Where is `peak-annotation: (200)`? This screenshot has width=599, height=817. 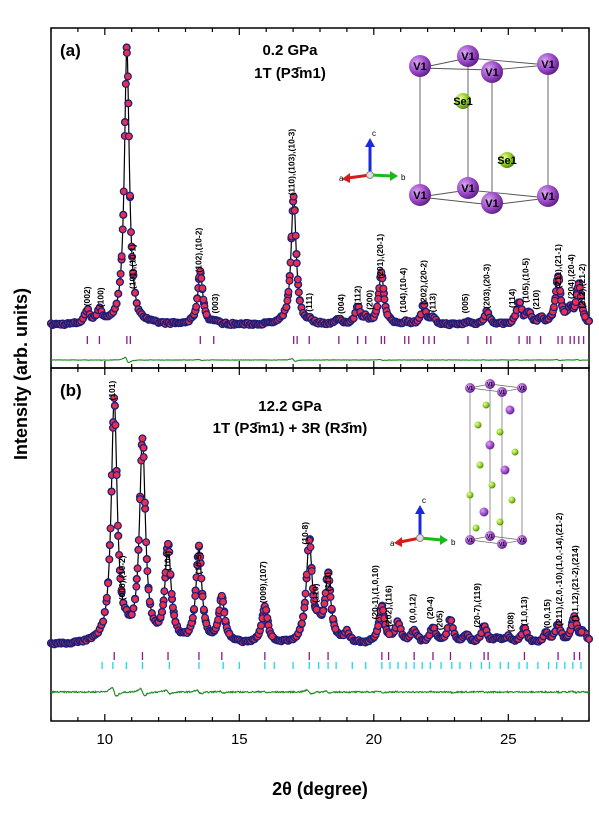
peak-annotation: (200) is located at coordinates (370, 300).